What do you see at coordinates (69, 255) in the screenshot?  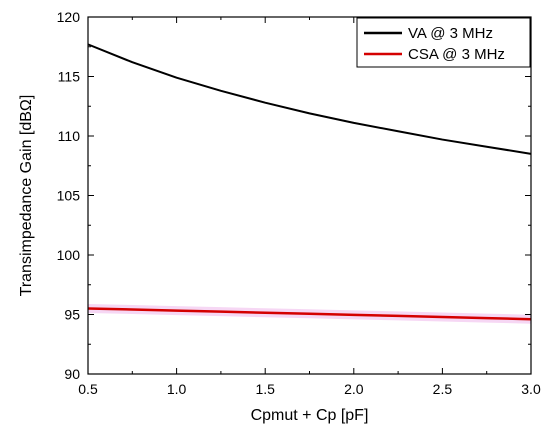 I see `y-tick-label: 100` at bounding box center [69, 255].